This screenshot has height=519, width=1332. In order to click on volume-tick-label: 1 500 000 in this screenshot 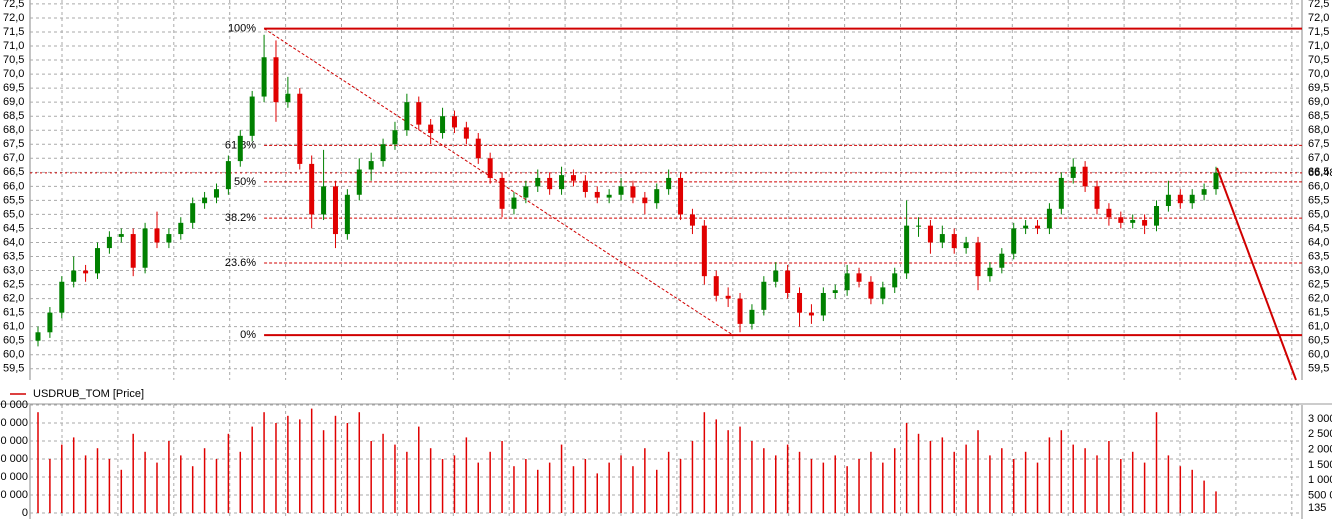, I will do `click(14, 459)`.